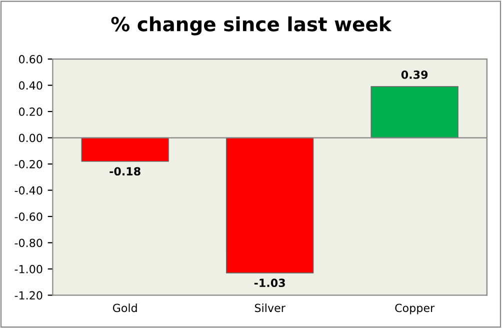  I want to click on chart-title: % change since last week, so click(251, 26).